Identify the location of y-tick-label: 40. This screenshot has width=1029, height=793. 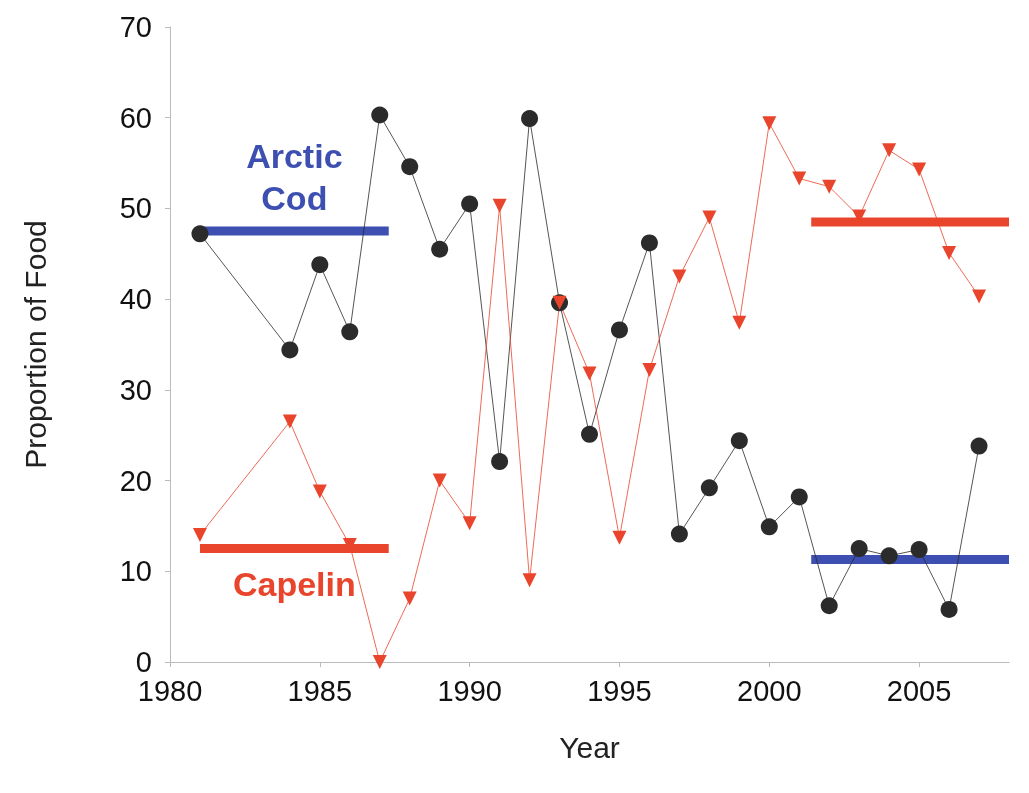
(135, 299).